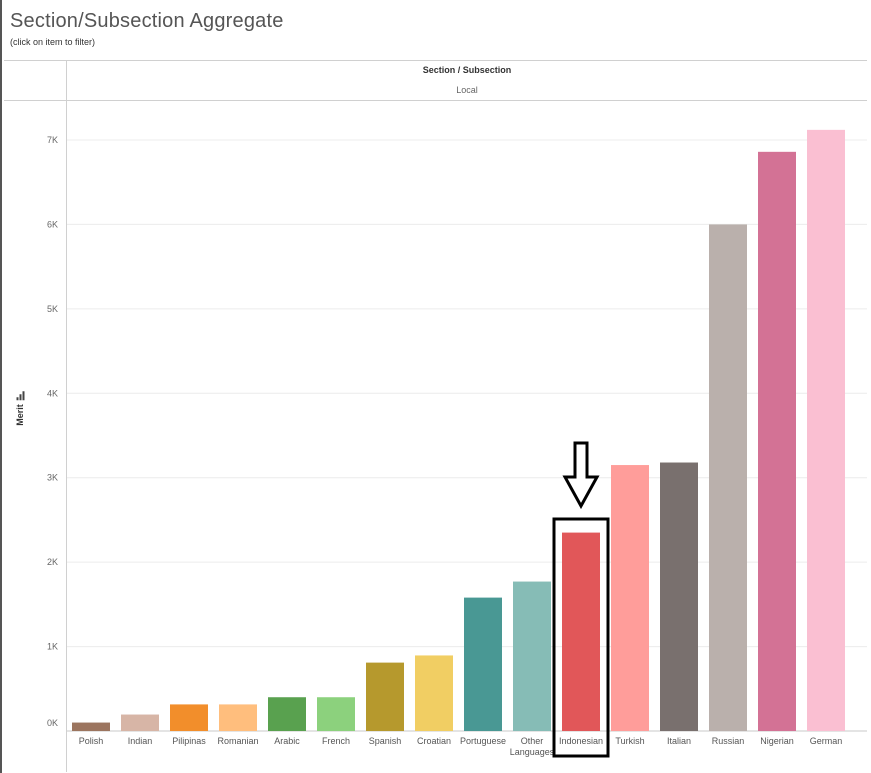 This screenshot has height=773, width=871. I want to click on bar-pilipinas, so click(189, 717).